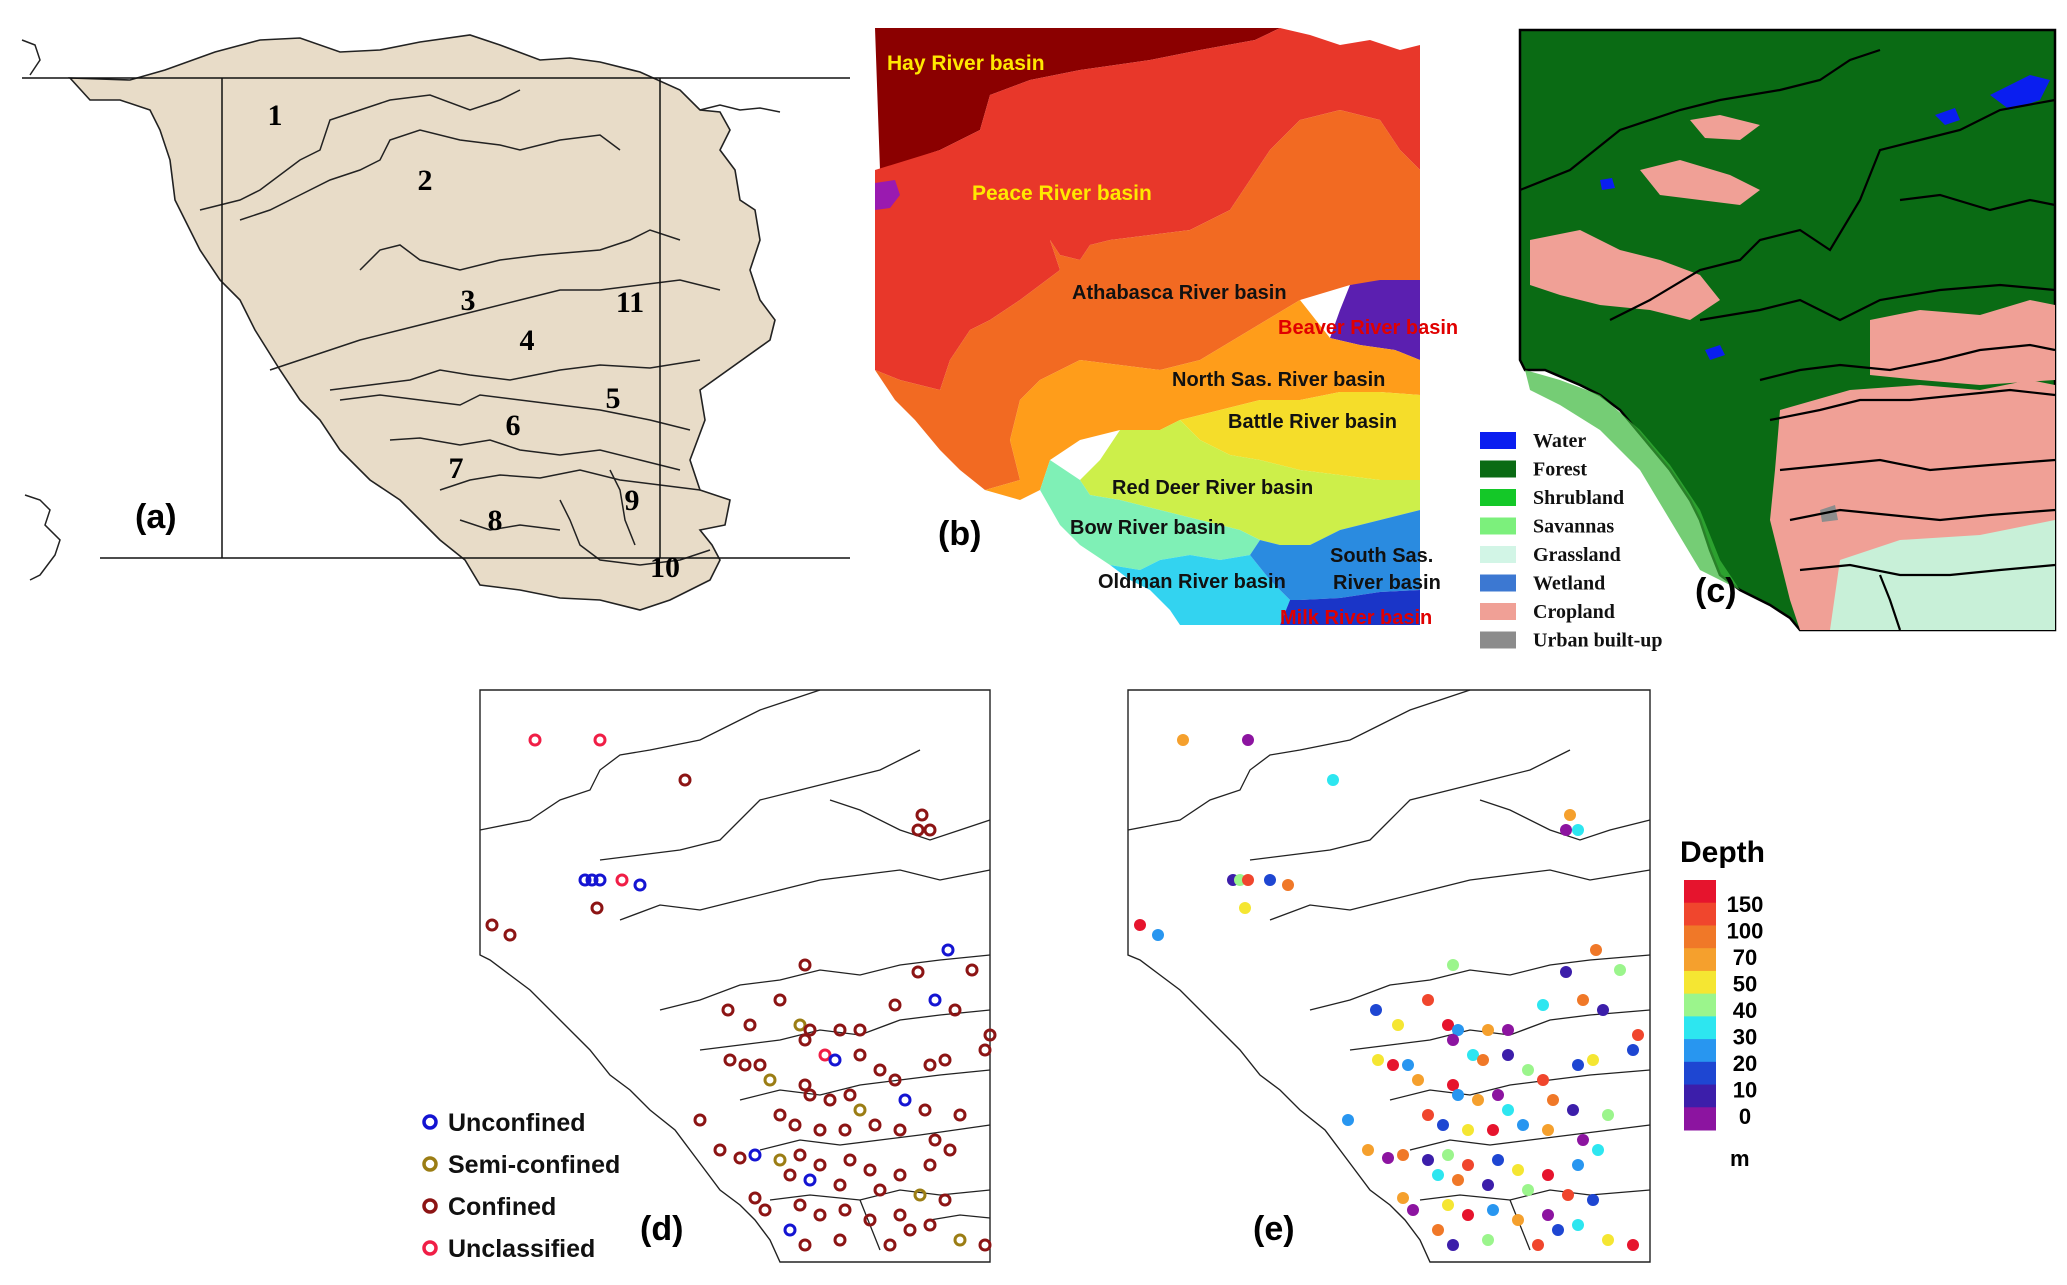 The image size is (2067, 1285). I want to click on basin-shape-hay-river, so click(1077, 99).